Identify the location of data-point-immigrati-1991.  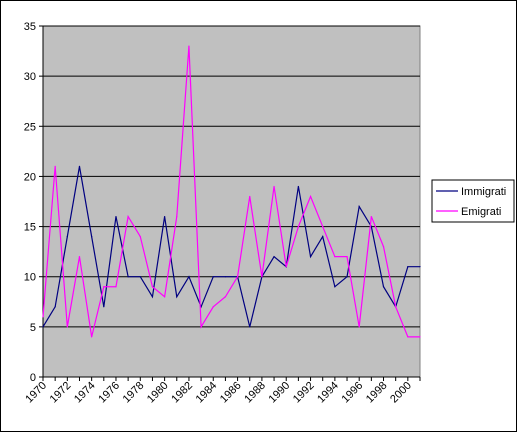
(298, 186).